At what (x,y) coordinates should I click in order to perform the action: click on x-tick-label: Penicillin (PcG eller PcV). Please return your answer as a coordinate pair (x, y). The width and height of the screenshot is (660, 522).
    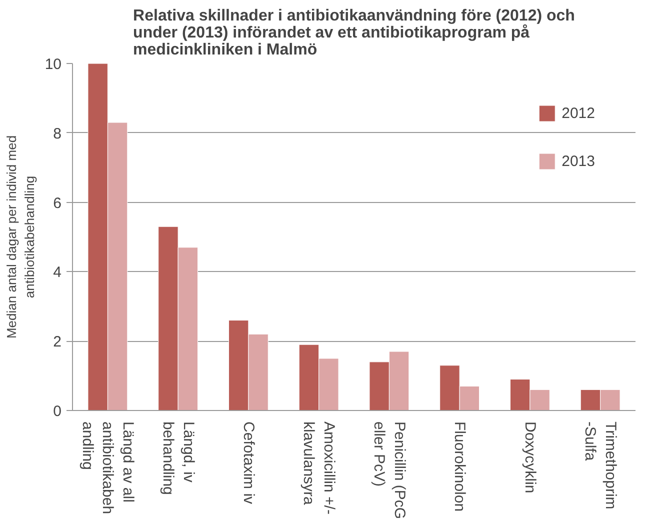
    Looking at the image, I should click on (389, 471).